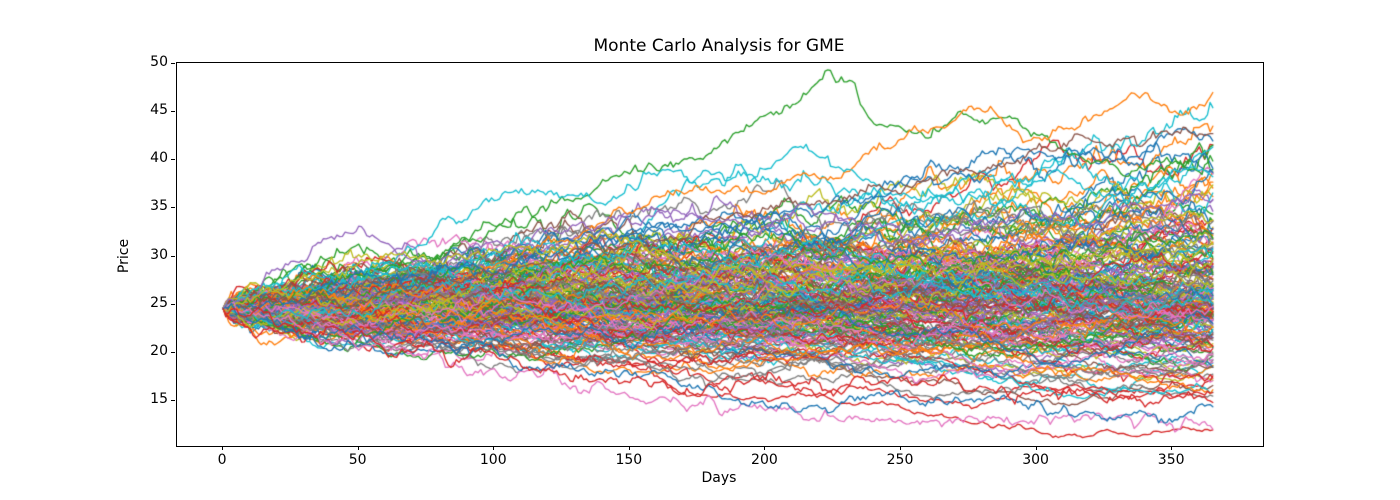  Describe the element at coordinates (159, 302) in the screenshot. I see `y-tick-label: 25` at that location.